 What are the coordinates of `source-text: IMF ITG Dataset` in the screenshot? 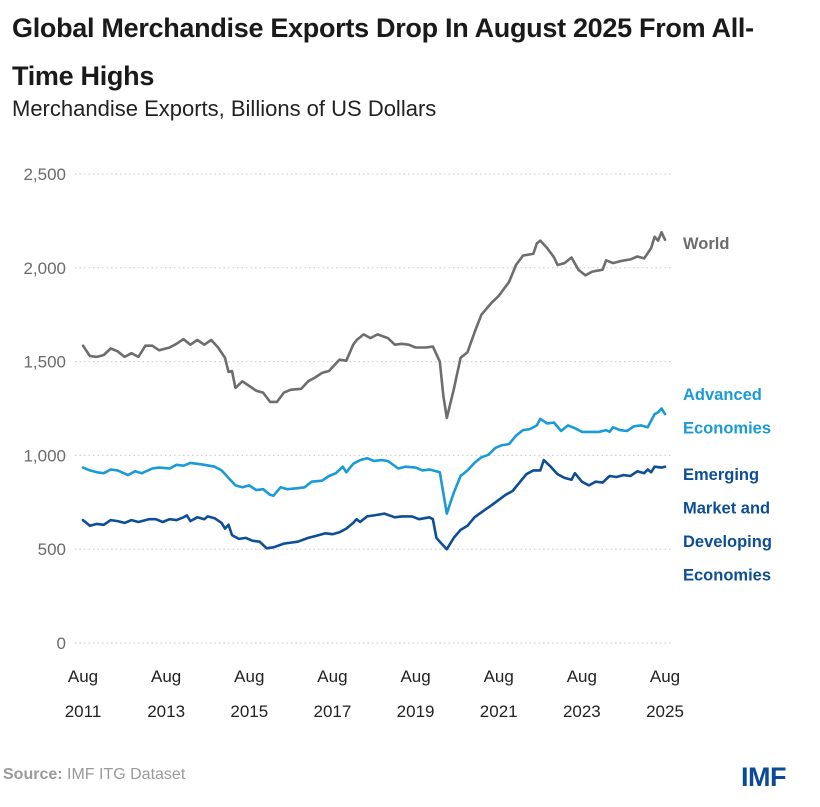 It's located at (124, 774).